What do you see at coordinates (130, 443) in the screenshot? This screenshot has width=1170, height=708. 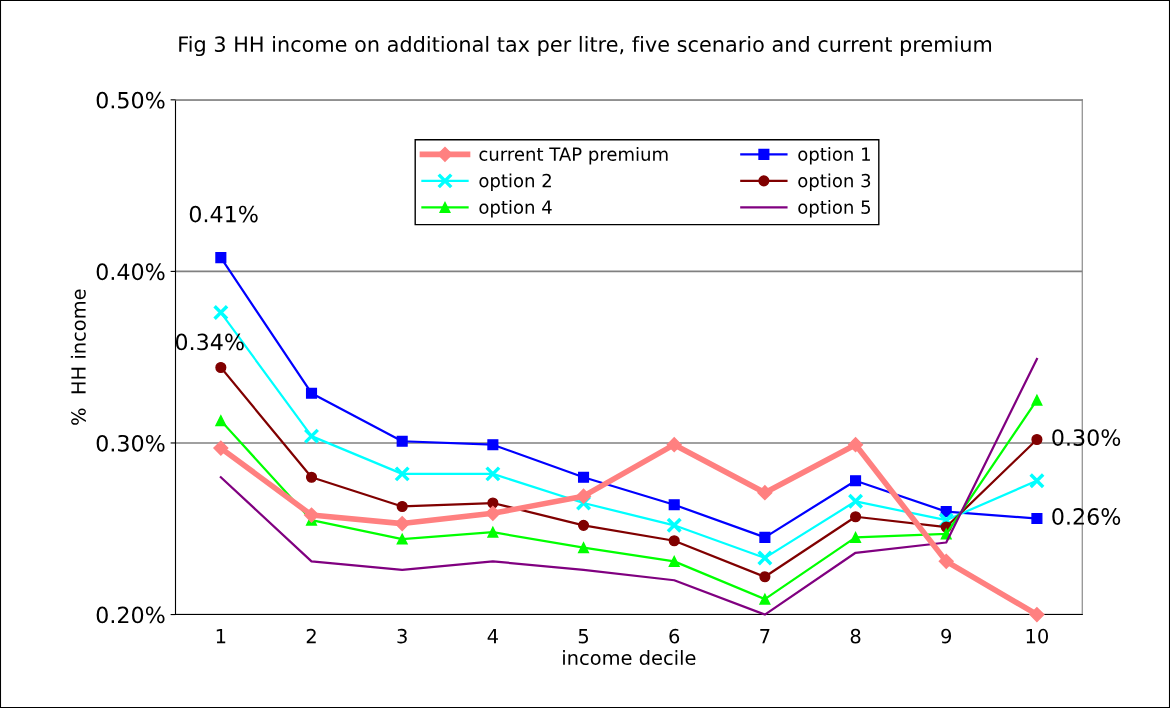 I see `y-tick-label: 0.30%` at bounding box center [130, 443].